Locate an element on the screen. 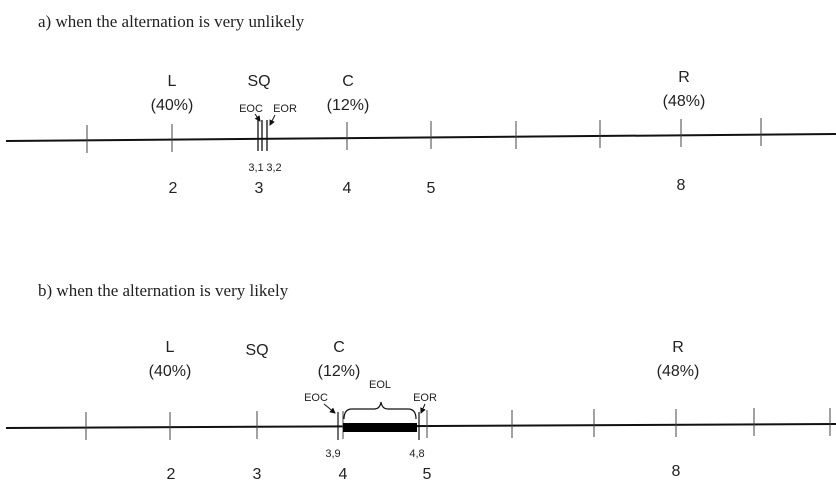 The width and height of the screenshot is (836, 481). eor-value: 3,2 is located at coordinates (273, 168).